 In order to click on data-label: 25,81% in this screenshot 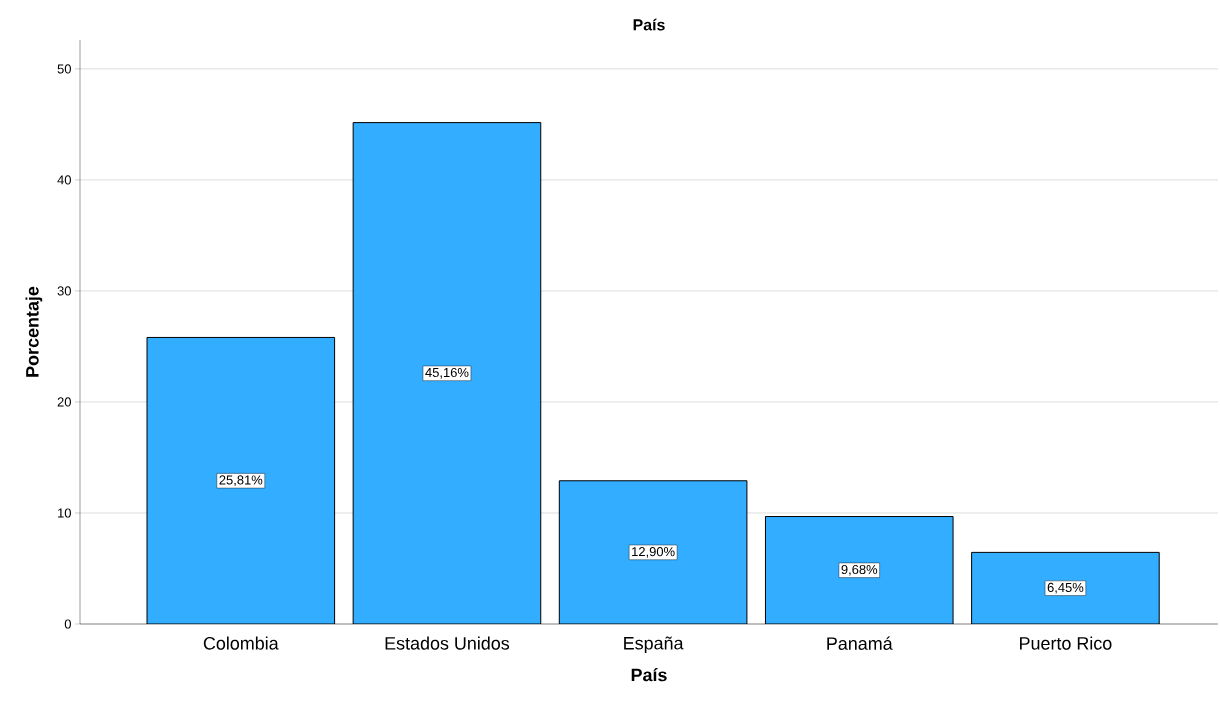, I will do `click(241, 481)`.